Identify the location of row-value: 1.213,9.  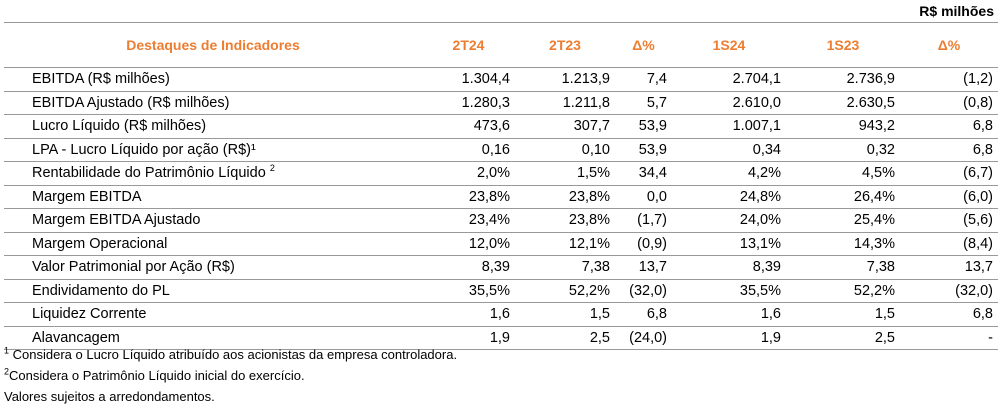
(565, 79).